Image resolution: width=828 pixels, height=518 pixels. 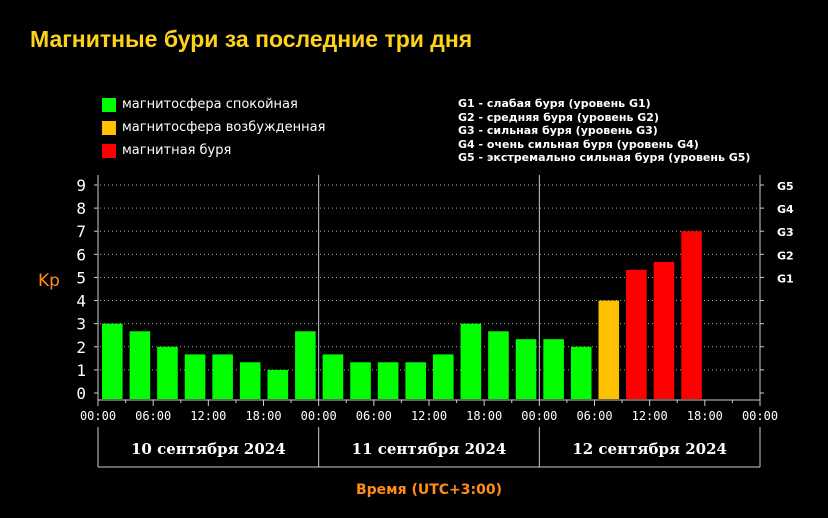 What do you see at coordinates (81, 370) in the screenshot?
I see `y-tick-label: 1` at bounding box center [81, 370].